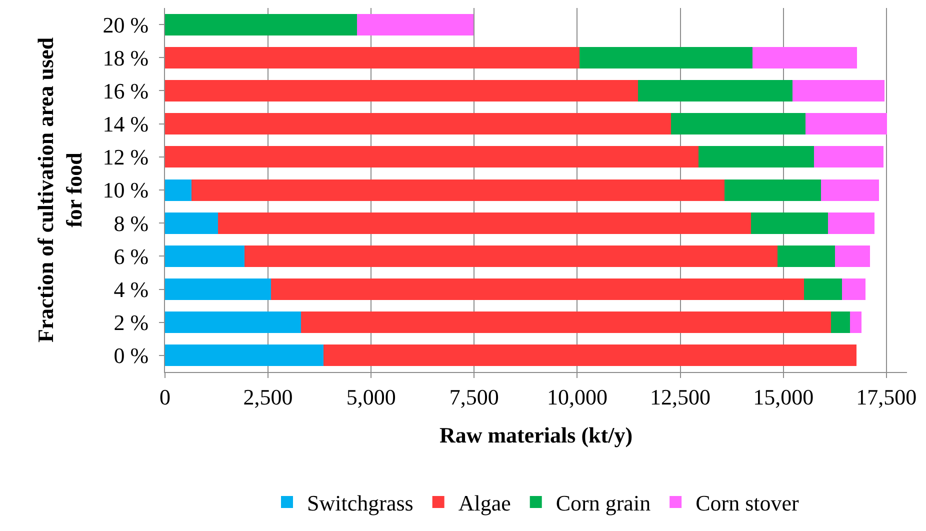  What do you see at coordinates (131, 323) in the screenshot?
I see `y-tick-label: 2 %` at bounding box center [131, 323].